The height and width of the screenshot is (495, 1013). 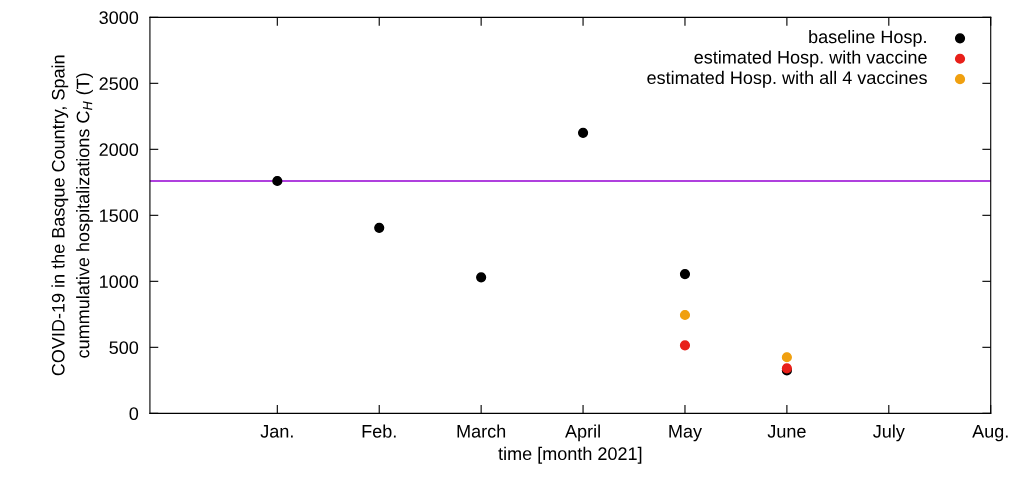 I want to click on y-tick-label: 0, so click(x=134, y=414).